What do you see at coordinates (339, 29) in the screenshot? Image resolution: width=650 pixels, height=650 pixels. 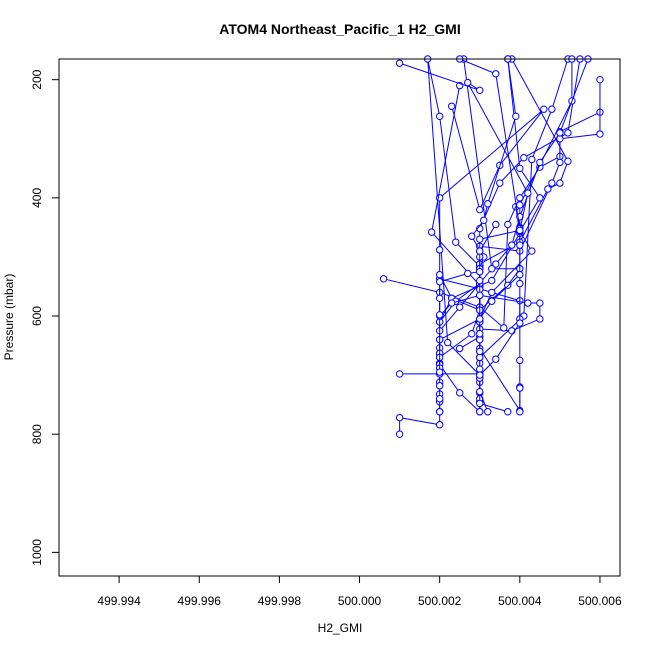 I see `chart-title: ATOM4 Northeast_Pacific_1 H2_GMI` at bounding box center [339, 29].